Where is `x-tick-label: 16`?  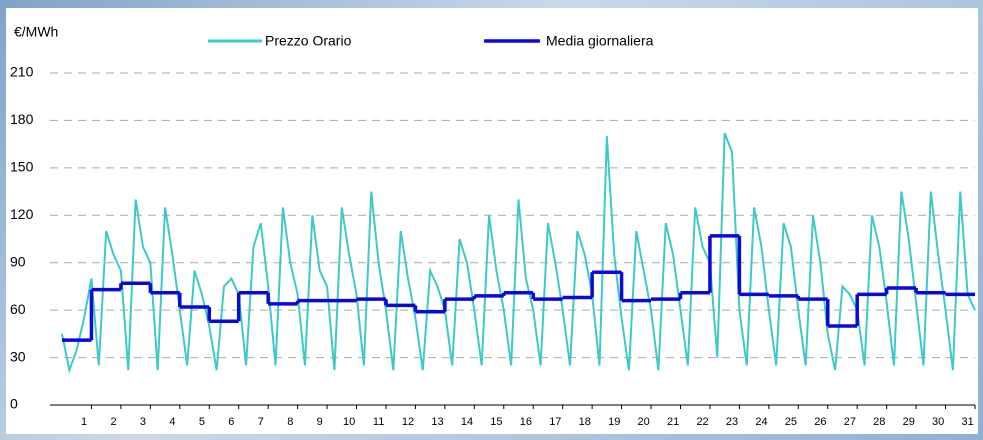 x-tick-label: 16 is located at coordinates (526, 422).